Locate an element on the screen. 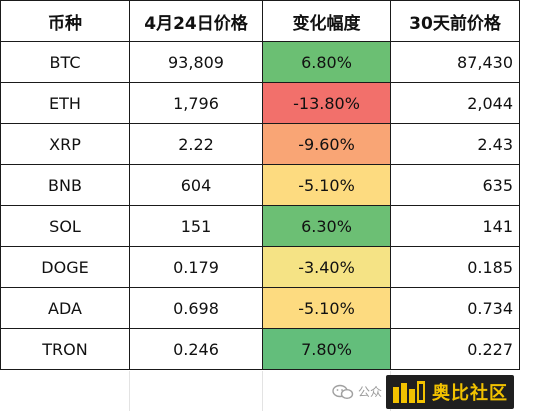  cell-price: 0.246 is located at coordinates (196, 349).